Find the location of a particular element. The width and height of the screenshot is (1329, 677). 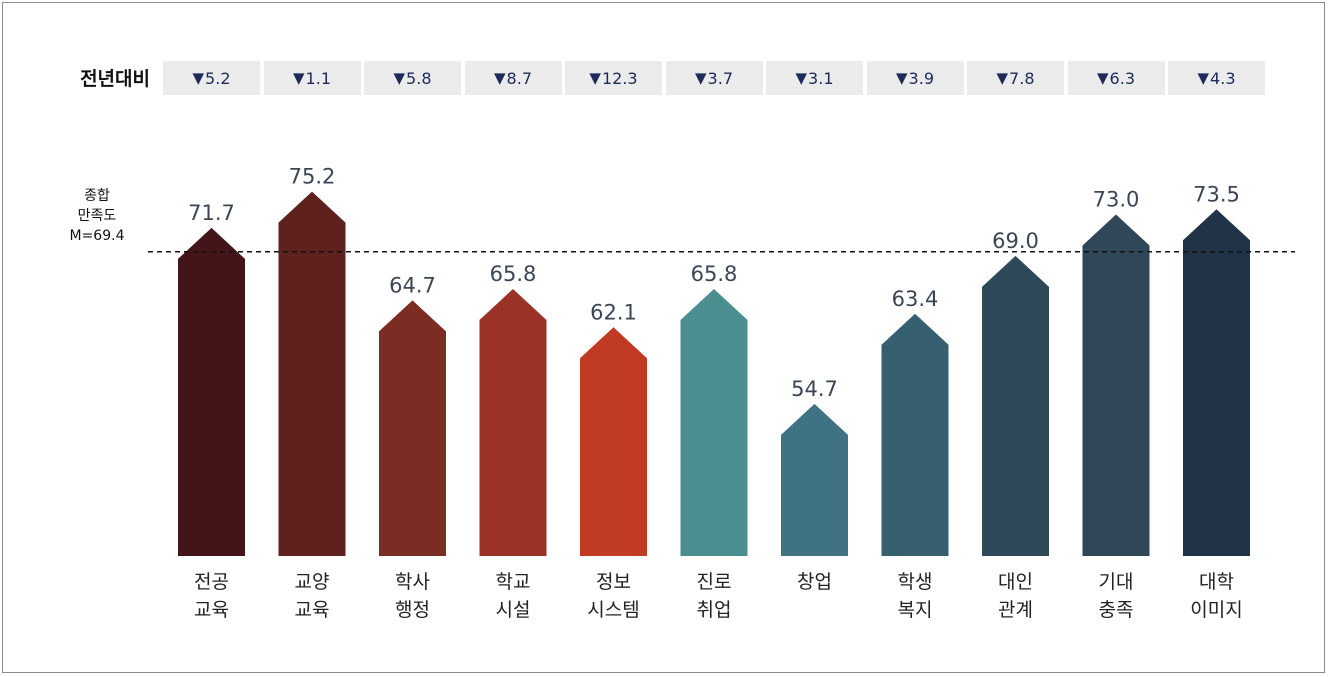

yoy-change-value: 12.3 is located at coordinates (619, 78).